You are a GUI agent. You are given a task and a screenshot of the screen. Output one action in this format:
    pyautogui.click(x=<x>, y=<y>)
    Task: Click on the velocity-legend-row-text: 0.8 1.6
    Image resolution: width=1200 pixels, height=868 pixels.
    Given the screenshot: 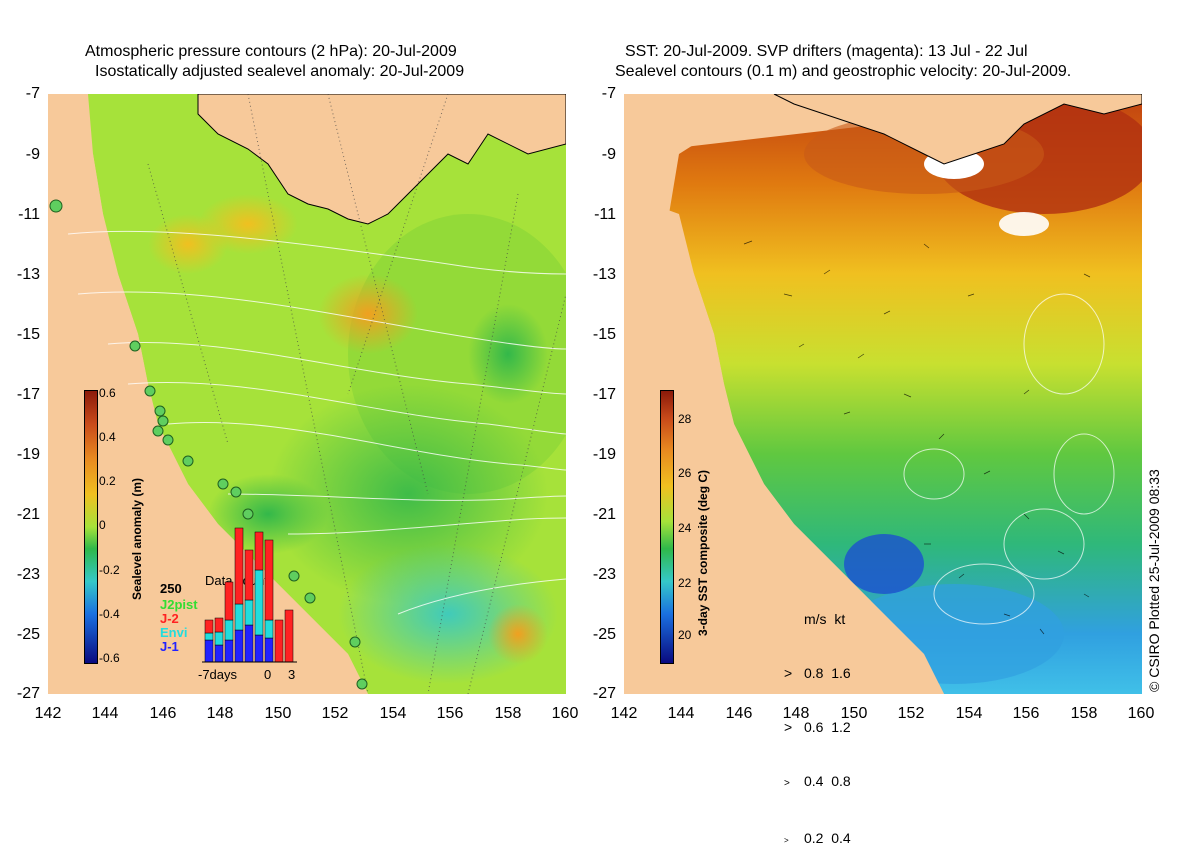 What is the action you would take?
    pyautogui.click(x=827, y=673)
    